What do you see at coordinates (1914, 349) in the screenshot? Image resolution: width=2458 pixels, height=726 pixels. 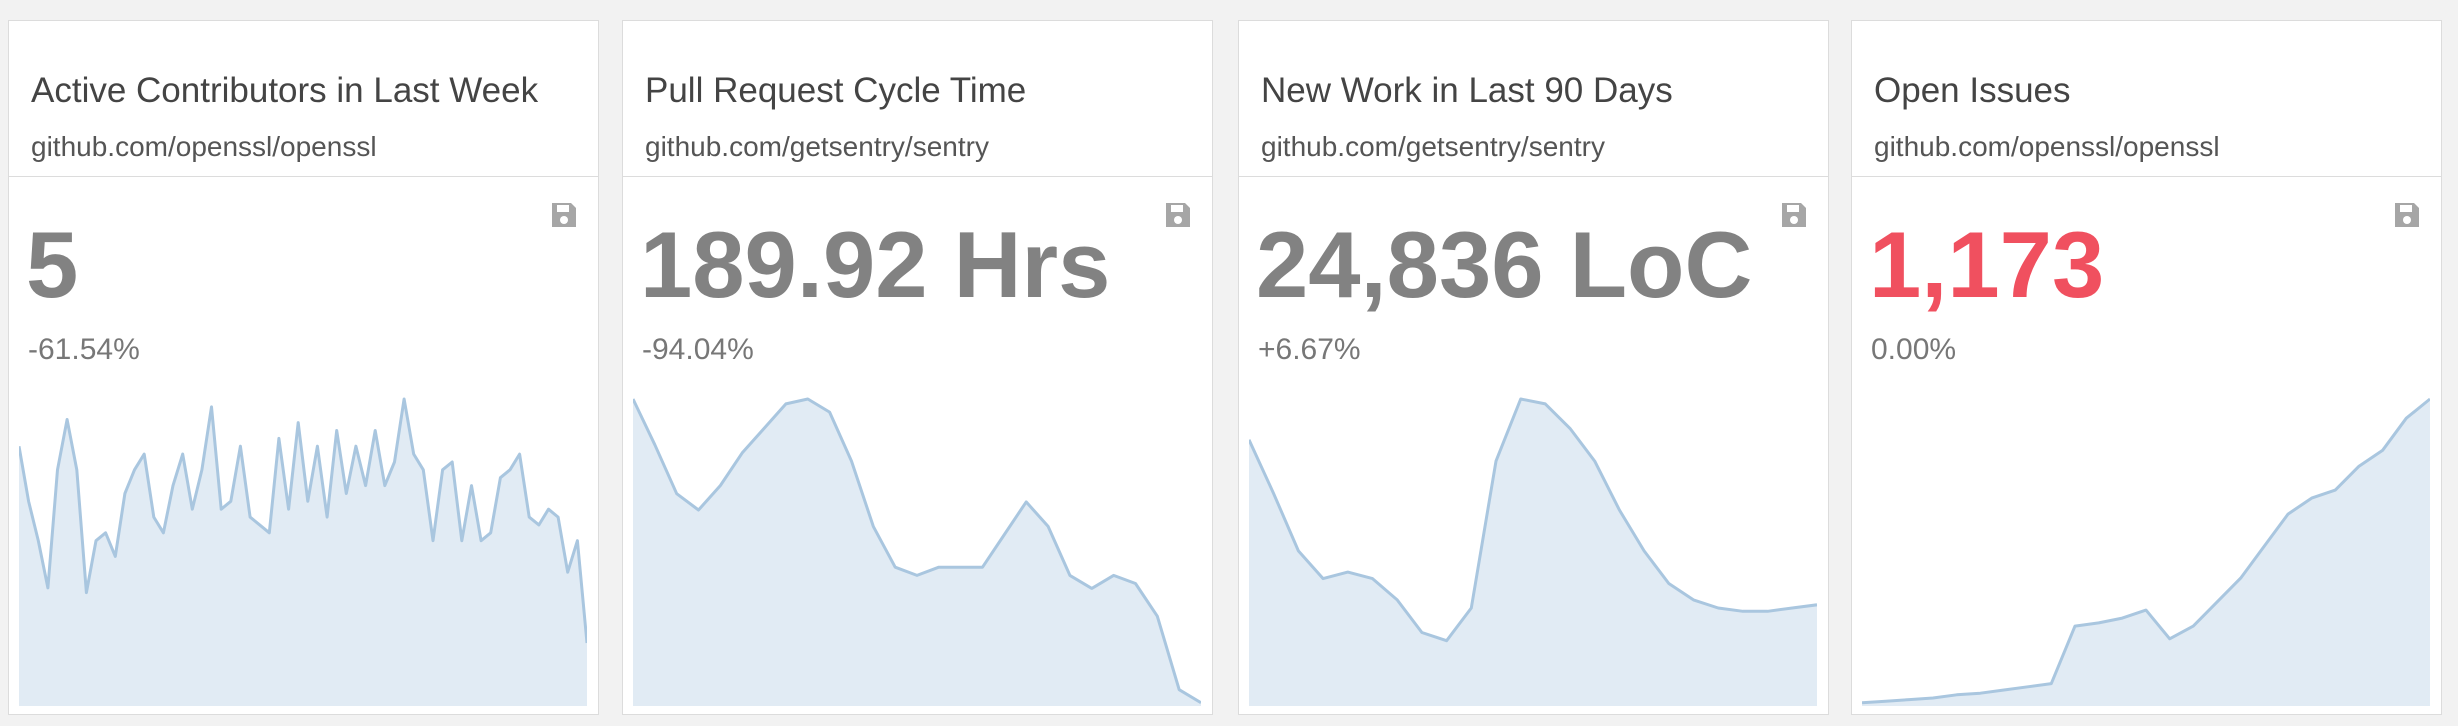 I see `metric-change: 0.00%` at bounding box center [1914, 349].